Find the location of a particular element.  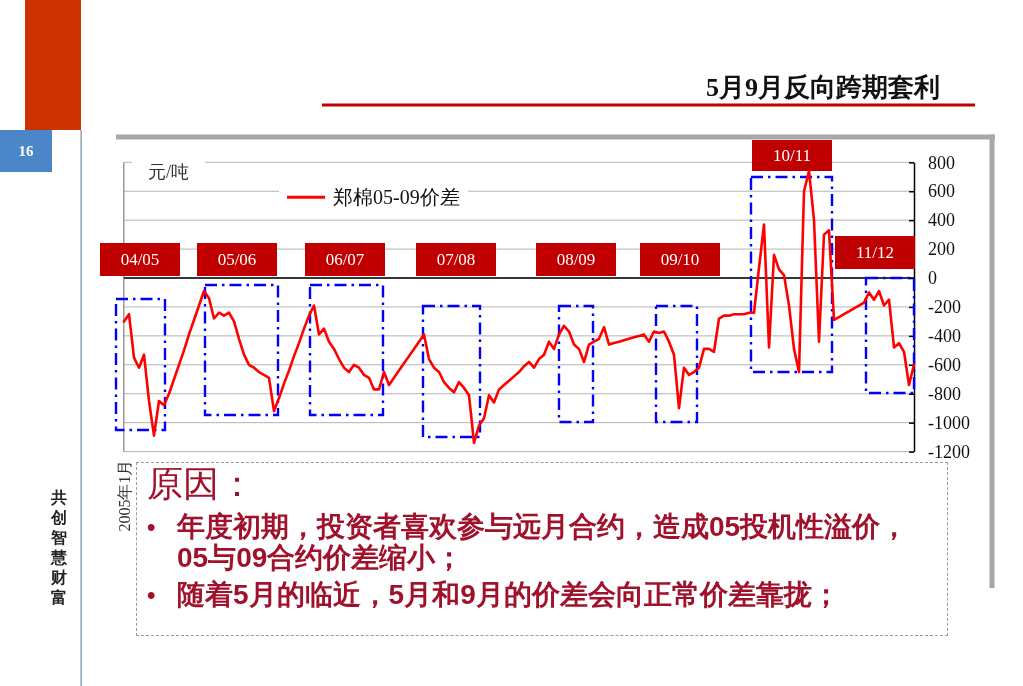

y-tick-label: 800 is located at coordinates (941, 162).